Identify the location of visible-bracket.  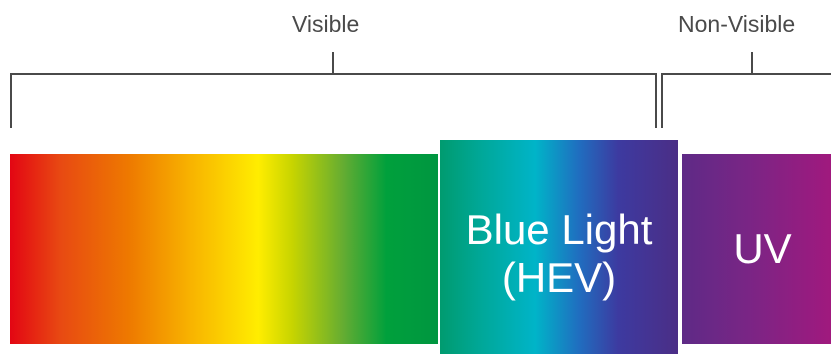
(333, 100).